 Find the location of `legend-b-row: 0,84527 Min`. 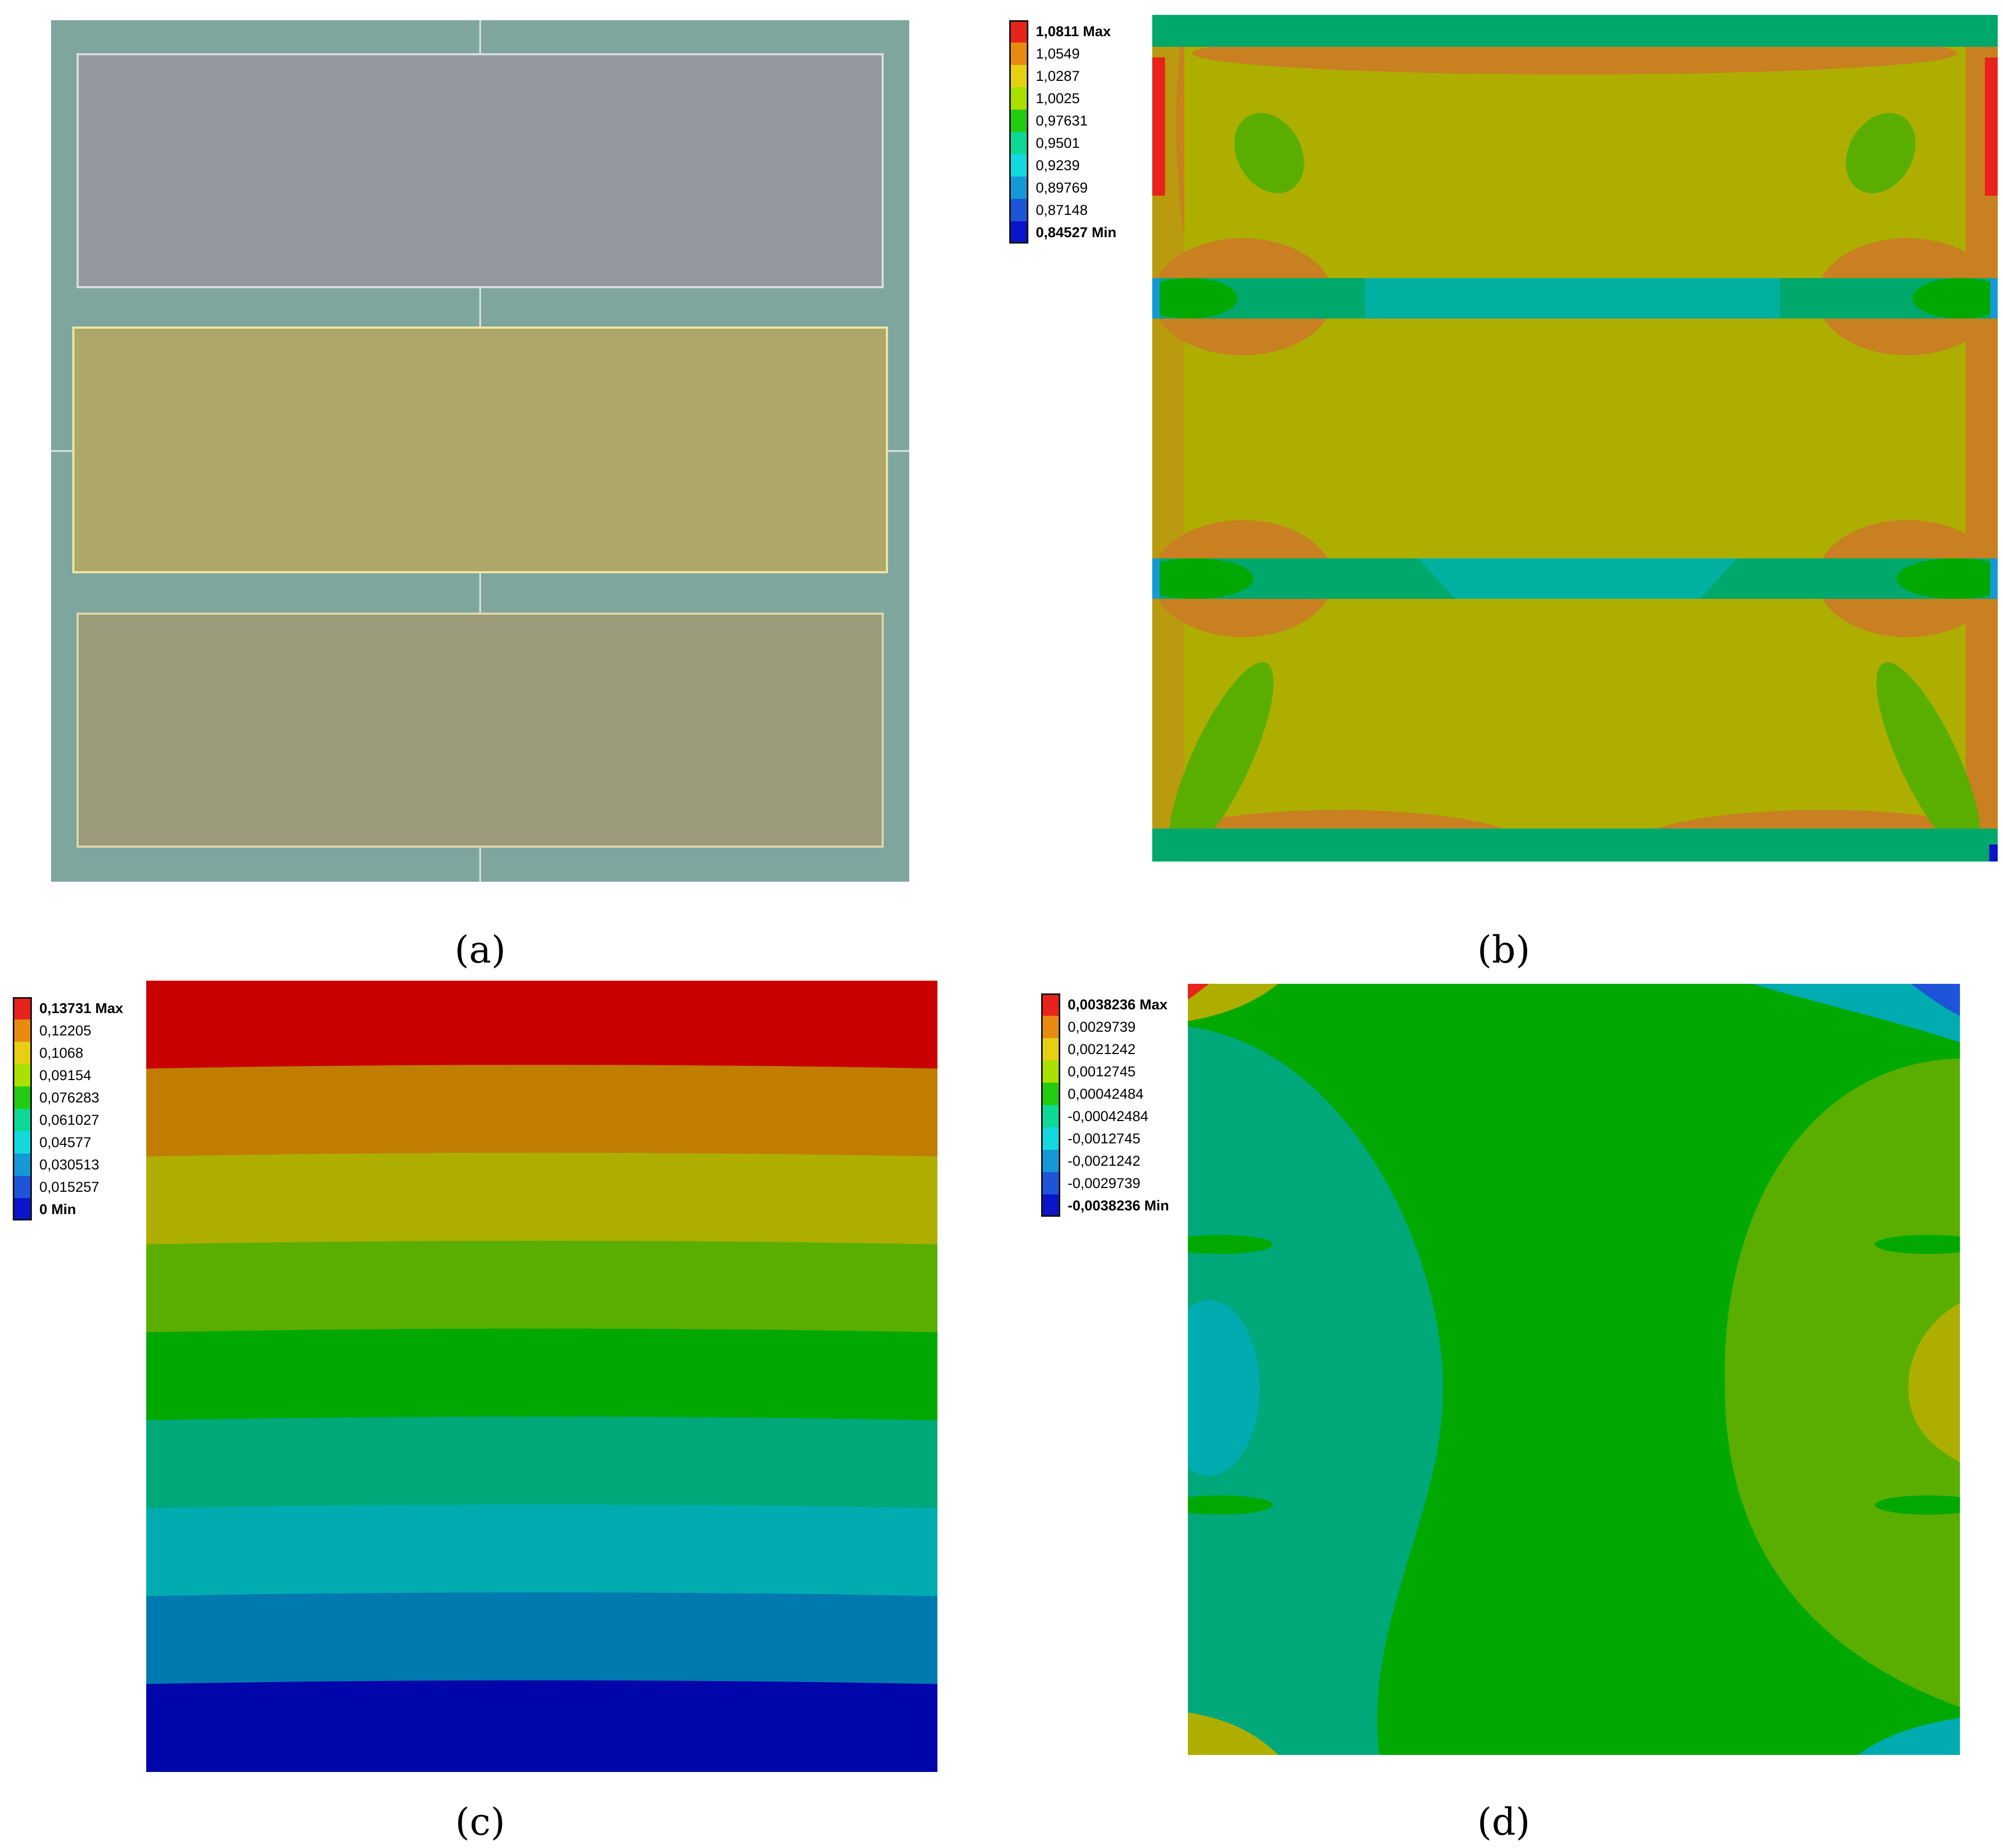

legend-b-row: 0,84527 Min is located at coordinates (1063, 232).